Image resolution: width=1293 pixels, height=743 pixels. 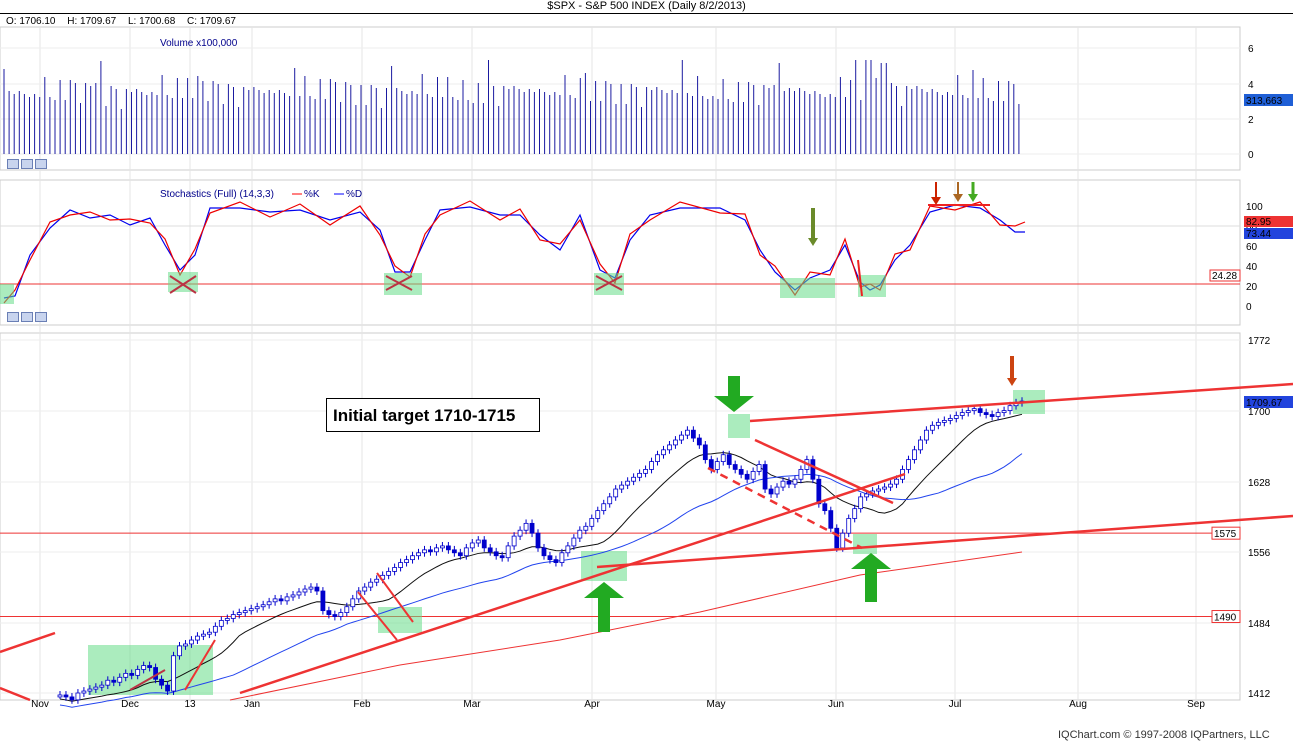 I want to click on stoch-label: Stochastics (Full) (14,3,3), so click(x=217, y=194).